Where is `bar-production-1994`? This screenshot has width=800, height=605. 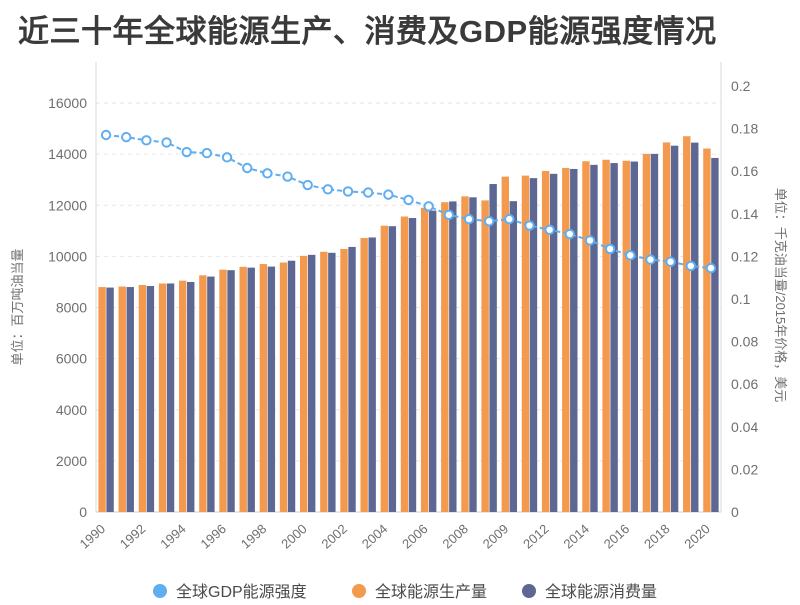
bar-production-1994 is located at coordinates (183, 396).